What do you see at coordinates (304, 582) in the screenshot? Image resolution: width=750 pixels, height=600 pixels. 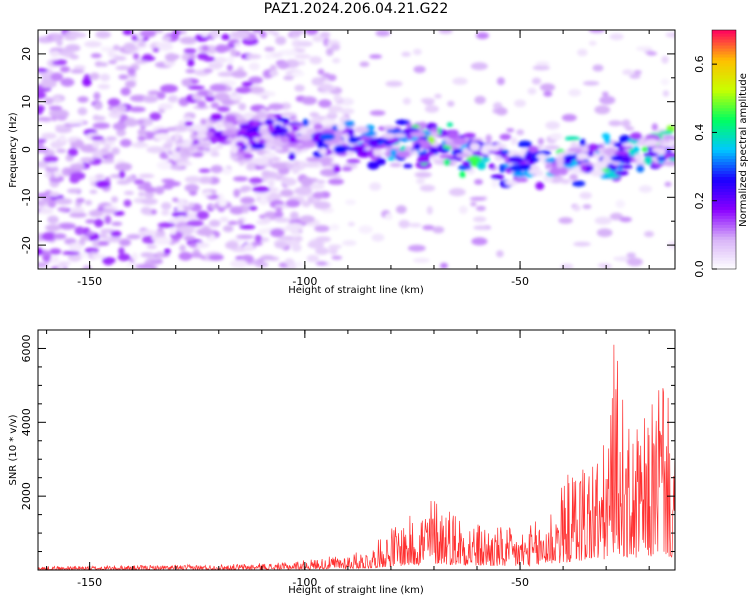 I see `x-tick-label: -100` at bounding box center [304, 582].